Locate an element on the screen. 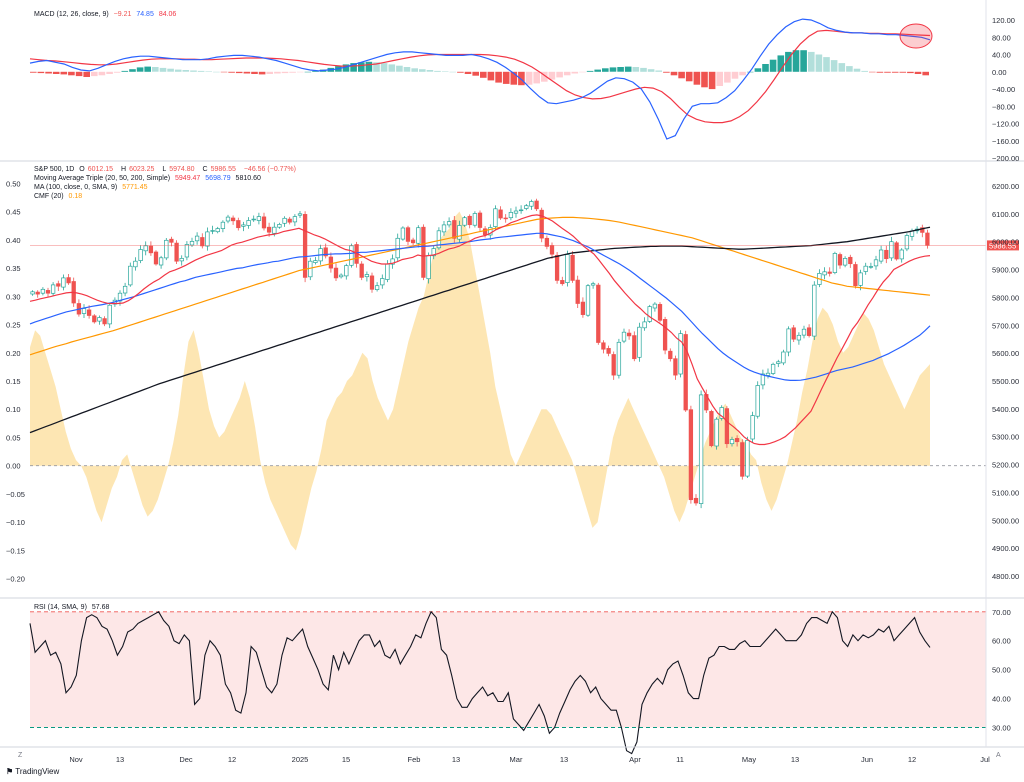 This screenshot has width=1024, height=782. time-axis-tick: Dec is located at coordinates (186, 759).